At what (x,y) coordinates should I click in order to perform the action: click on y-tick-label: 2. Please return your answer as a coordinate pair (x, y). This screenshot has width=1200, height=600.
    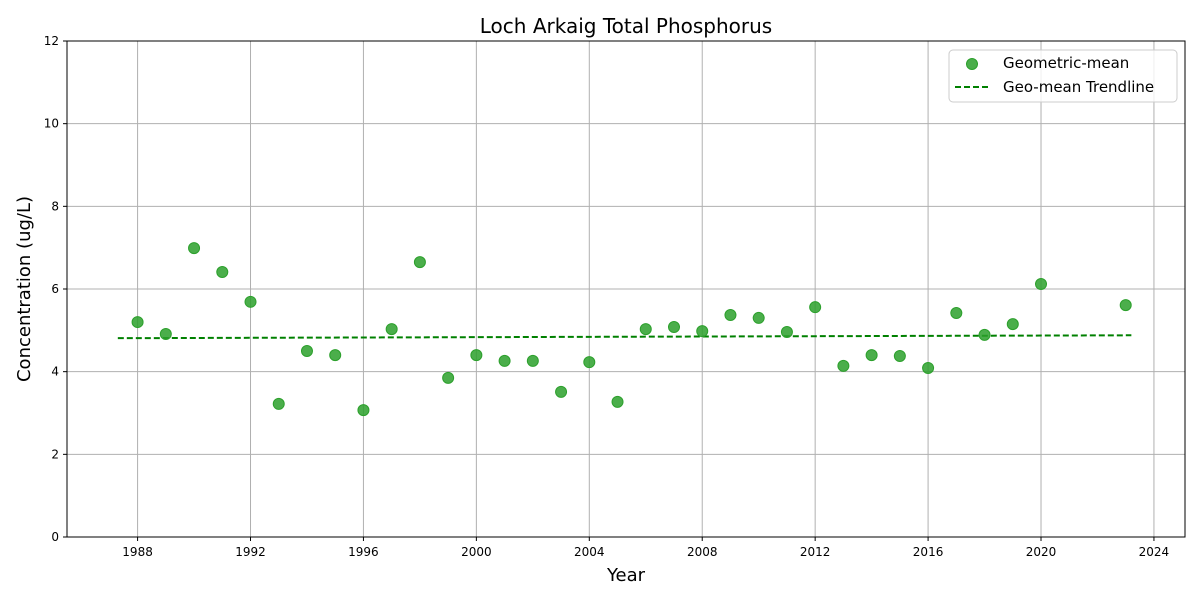
    Looking at the image, I should click on (55, 454).